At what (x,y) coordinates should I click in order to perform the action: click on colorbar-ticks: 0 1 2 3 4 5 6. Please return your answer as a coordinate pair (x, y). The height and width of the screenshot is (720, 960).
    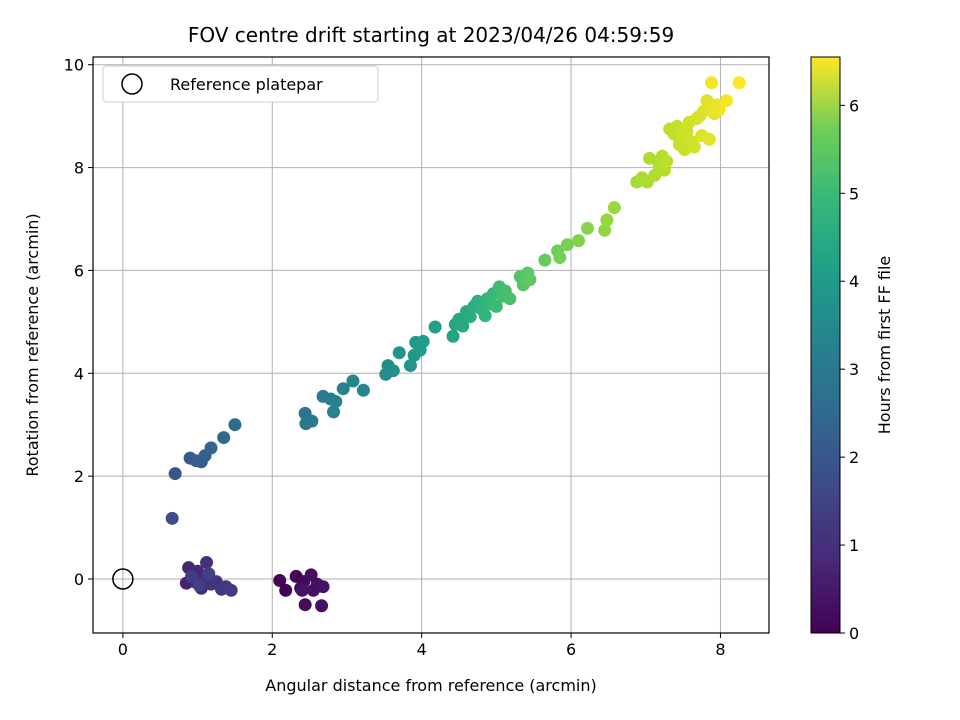
    Looking at the image, I should click on (849, 369).